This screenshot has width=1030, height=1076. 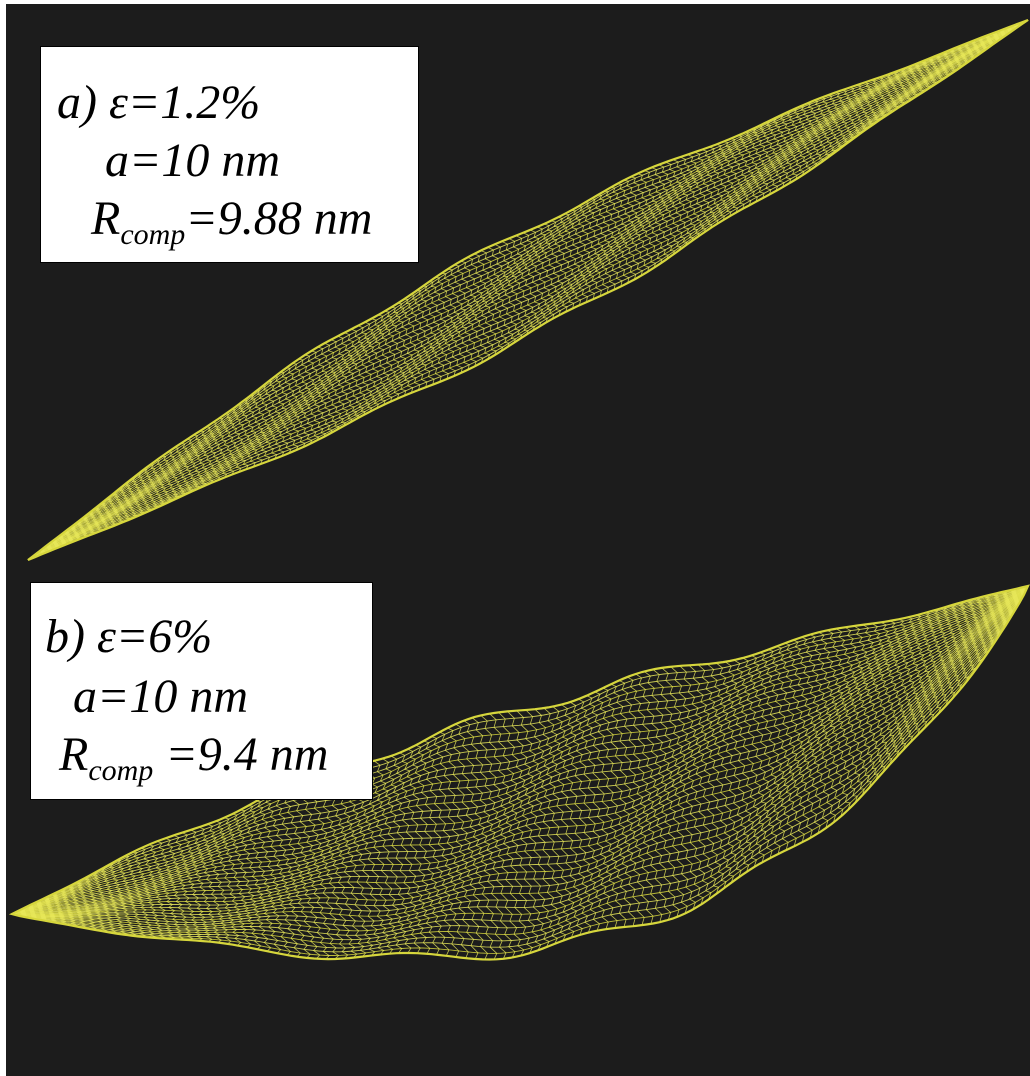 I want to click on strain-label-a: a) ε=1.2%, so click(x=159, y=102).